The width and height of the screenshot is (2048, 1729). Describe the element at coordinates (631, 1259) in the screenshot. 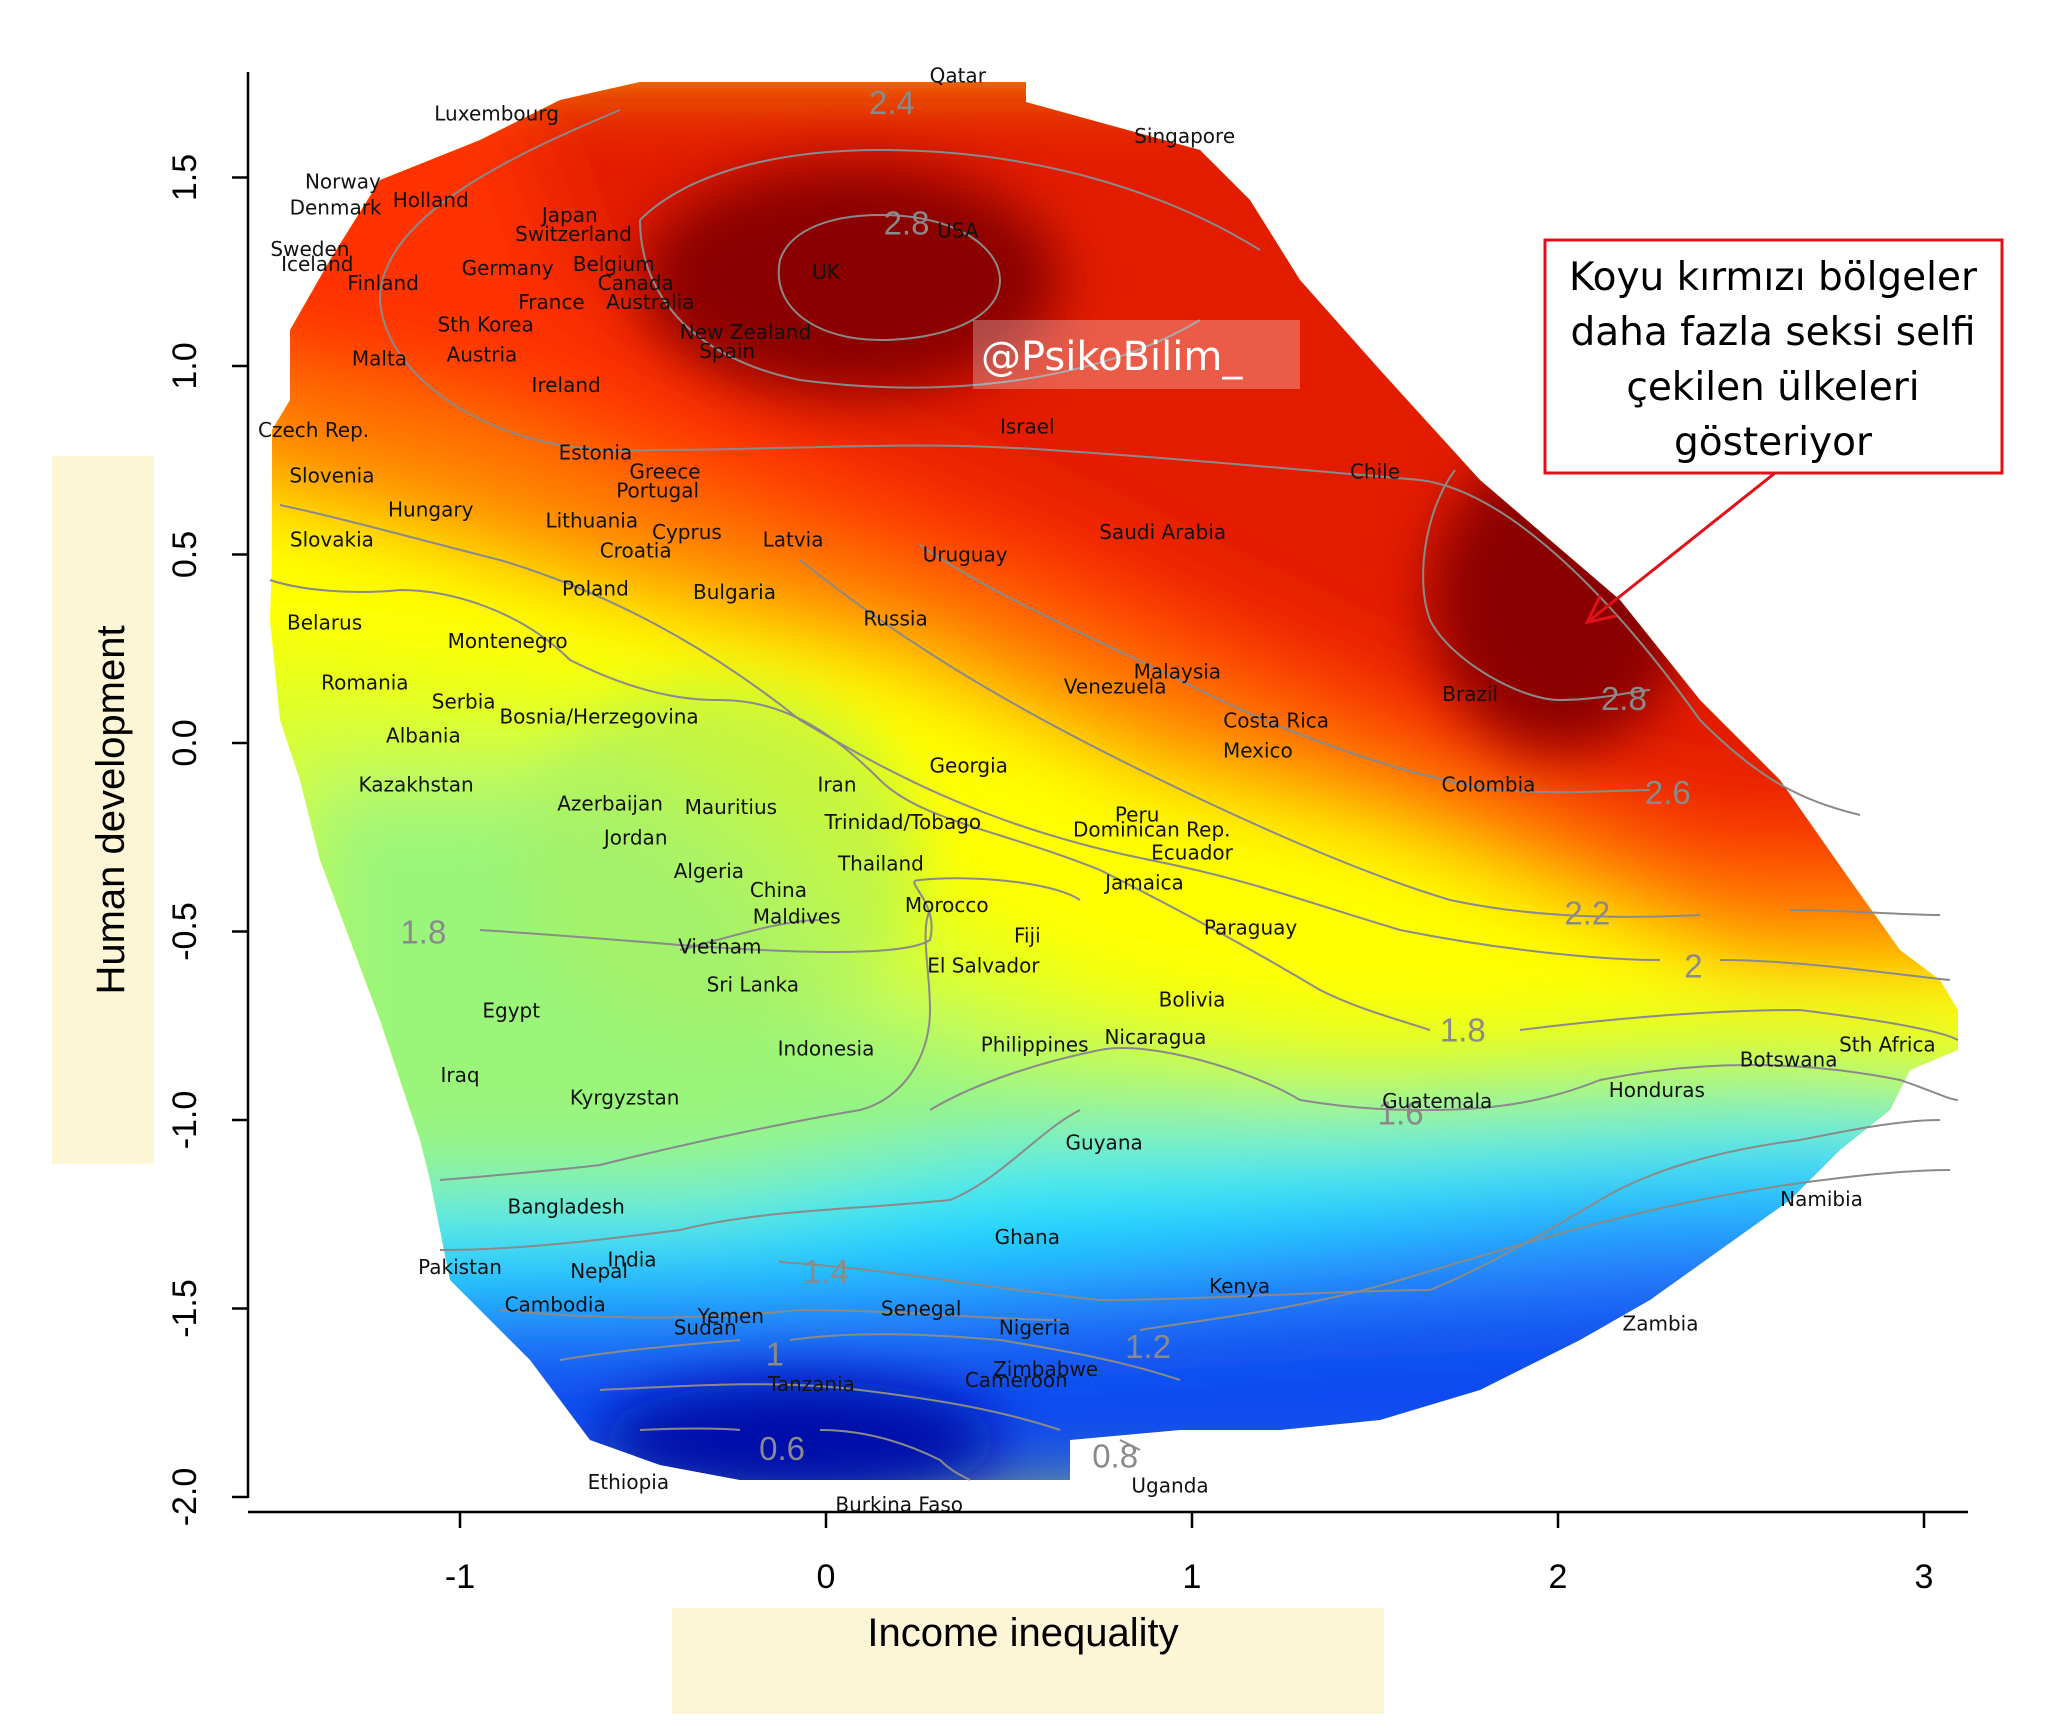

I see `country-label: India` at that location.